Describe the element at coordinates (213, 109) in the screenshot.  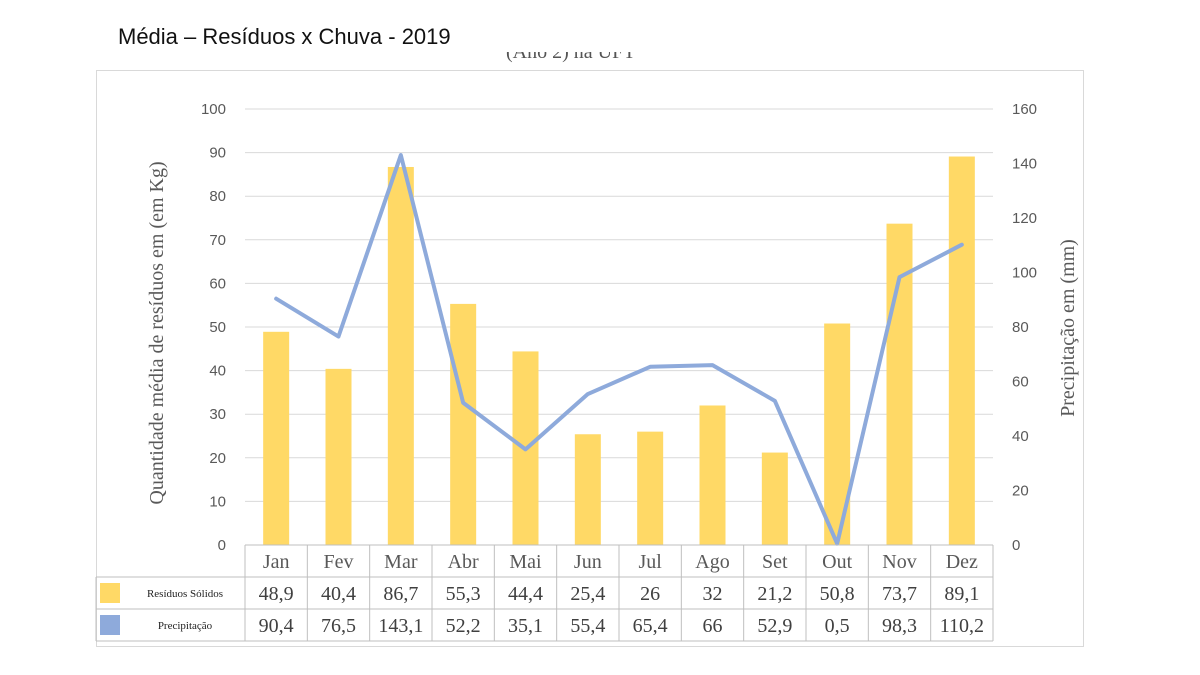
I see `y-tick-label: 100` at that location.